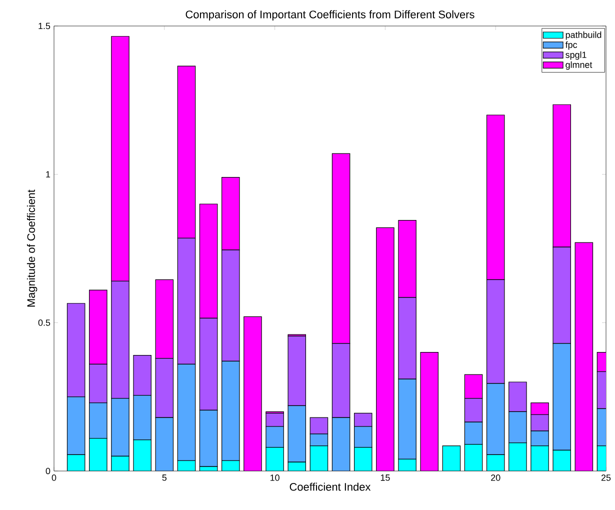  I want to click on chart-title: Comparison of Important Coefficients from Different Solvers, so click(330, 15).